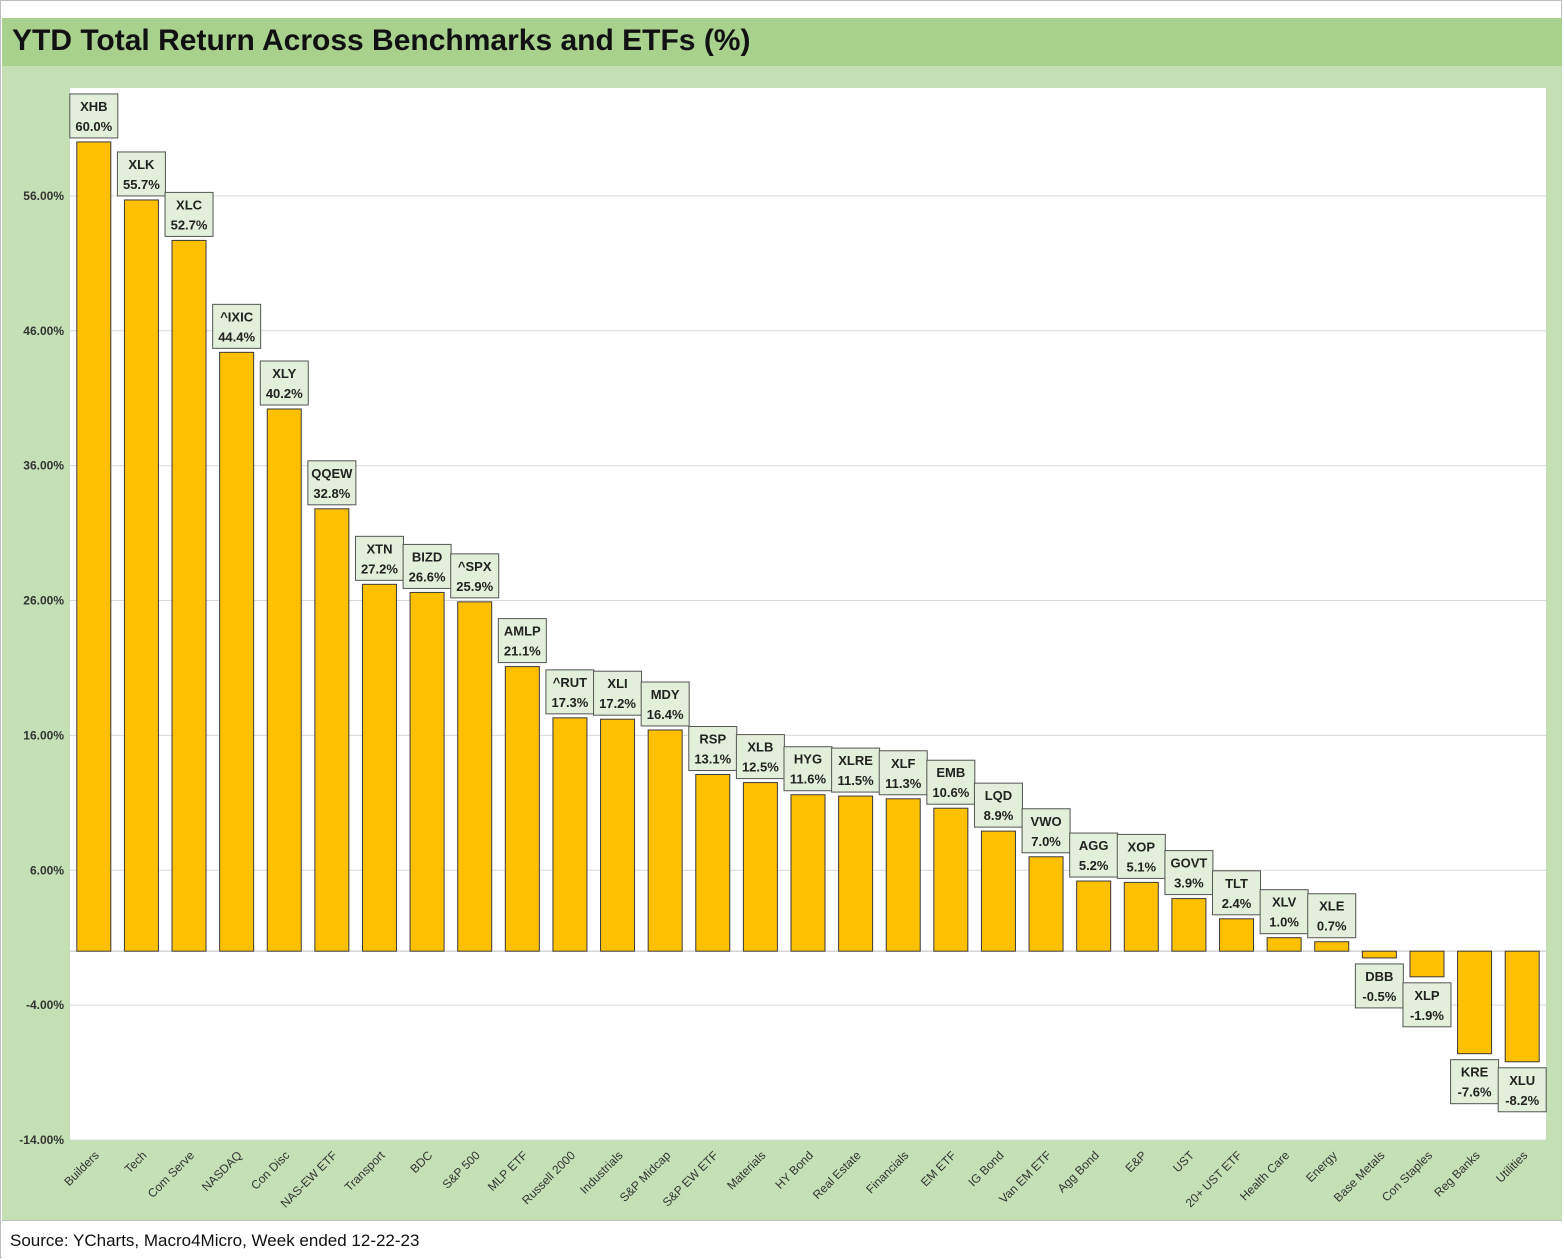 The width and height of the screenshot is (1564, 1260). Describe the element at coordinates (141, 184) in the screenshot. I see `value-label: 55.7%` at that location.